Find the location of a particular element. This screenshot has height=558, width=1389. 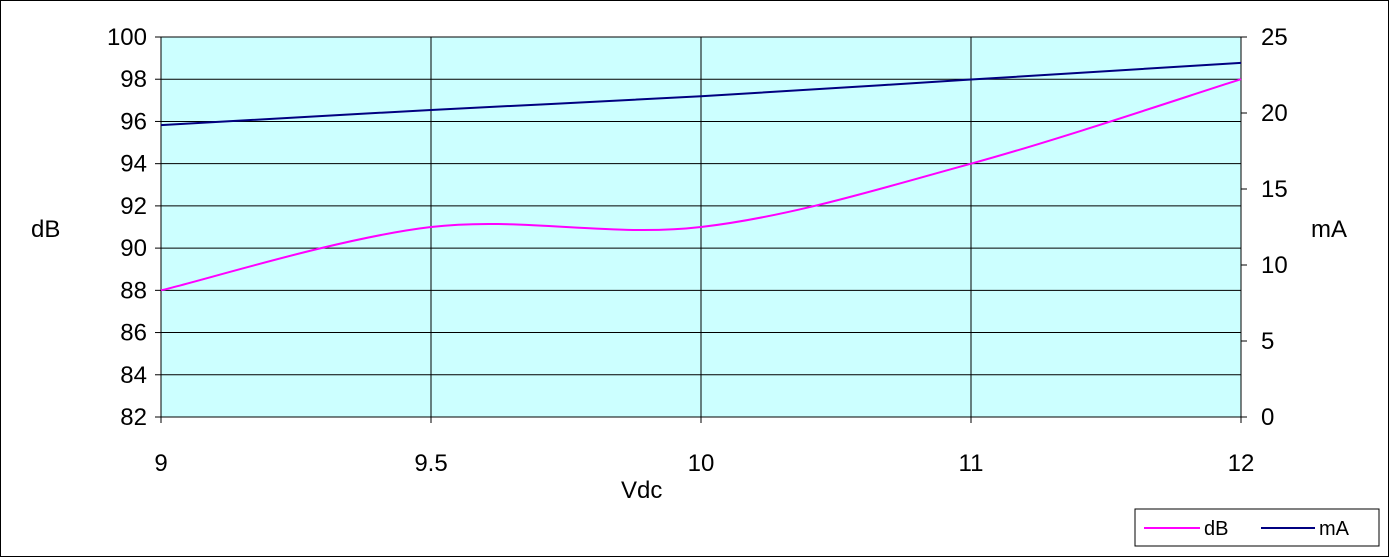

legend-label-ma: mA is located at coordinates (1334, 529).